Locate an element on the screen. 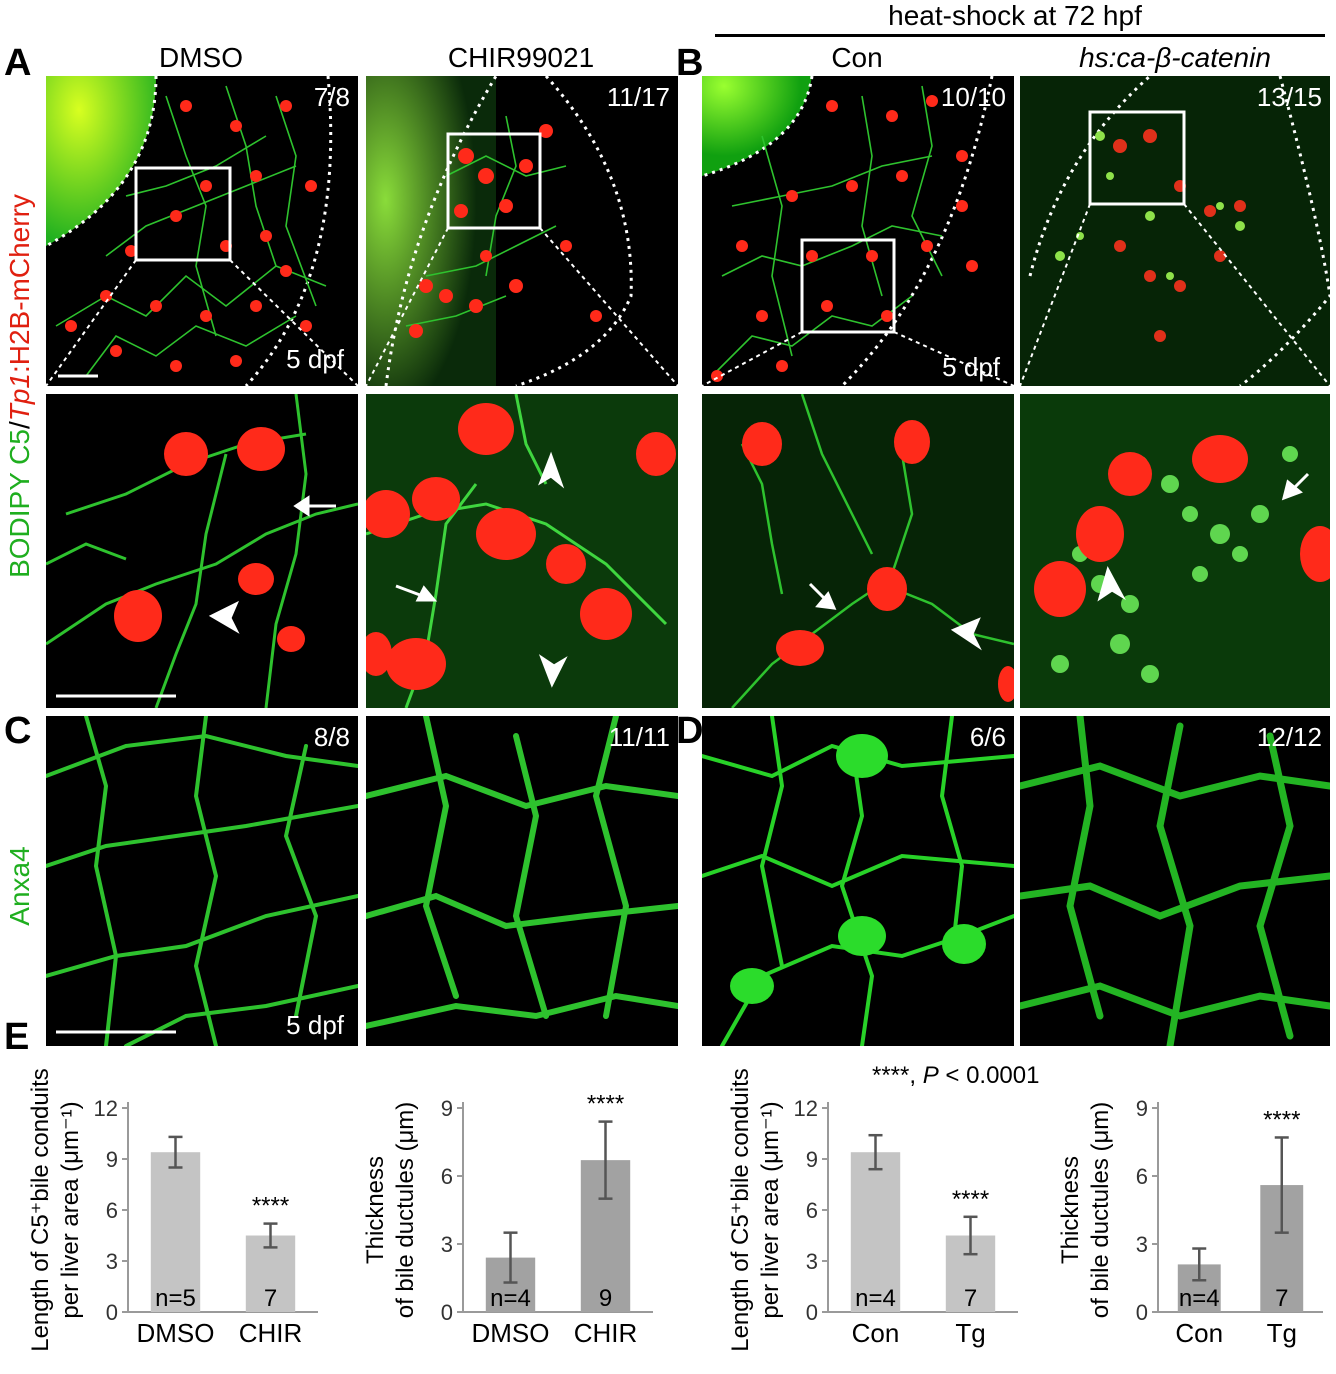 The width and height of the screenshot is (1336, 1374). stage-label-a: 5 dpf is located at coordinates (315, 359).